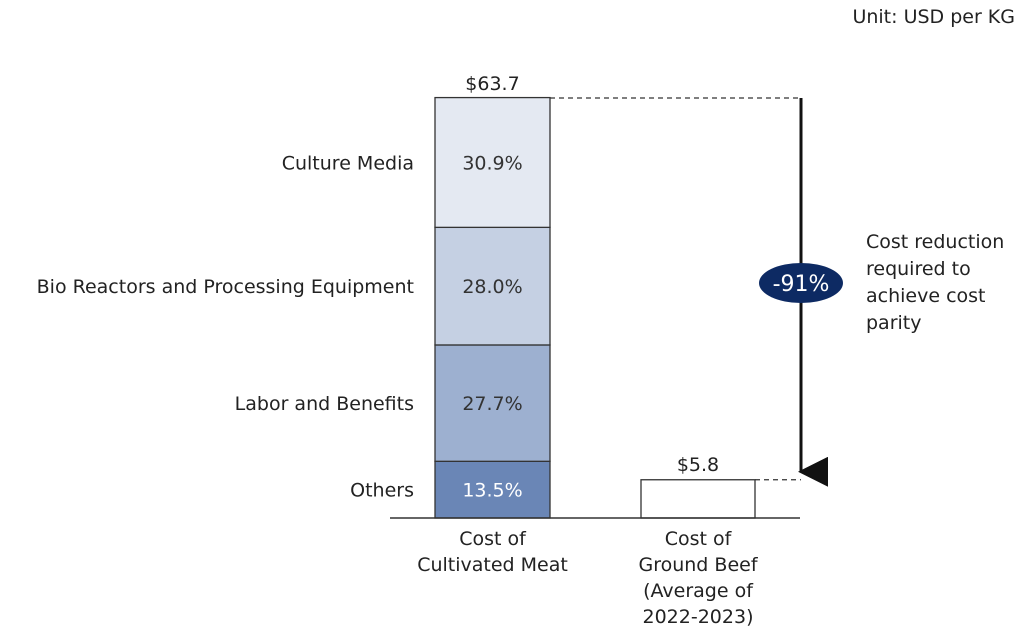 This screenshot has width=1024, height=636. Describe the element at coordinates (492, 163) in the screenshot. I see `data-label: 30.9%` at that location.